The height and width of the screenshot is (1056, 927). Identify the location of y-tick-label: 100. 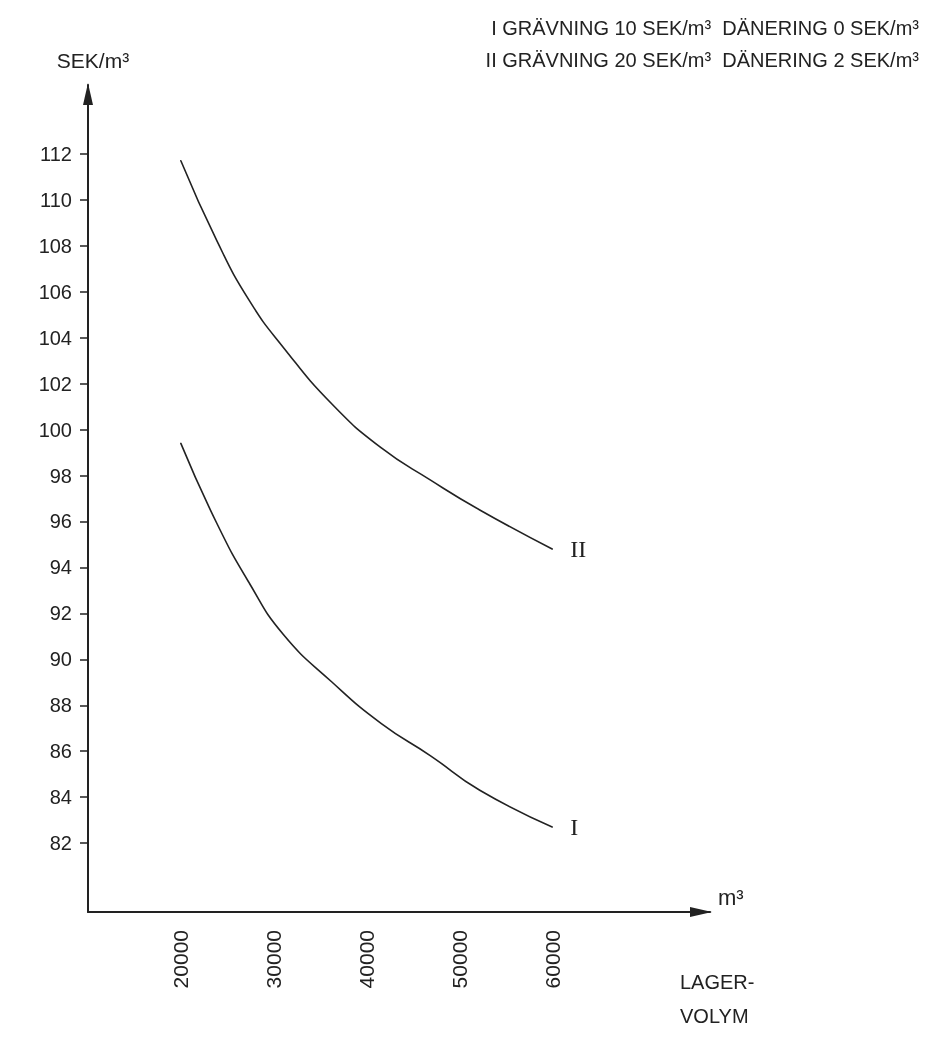
(55, 429).